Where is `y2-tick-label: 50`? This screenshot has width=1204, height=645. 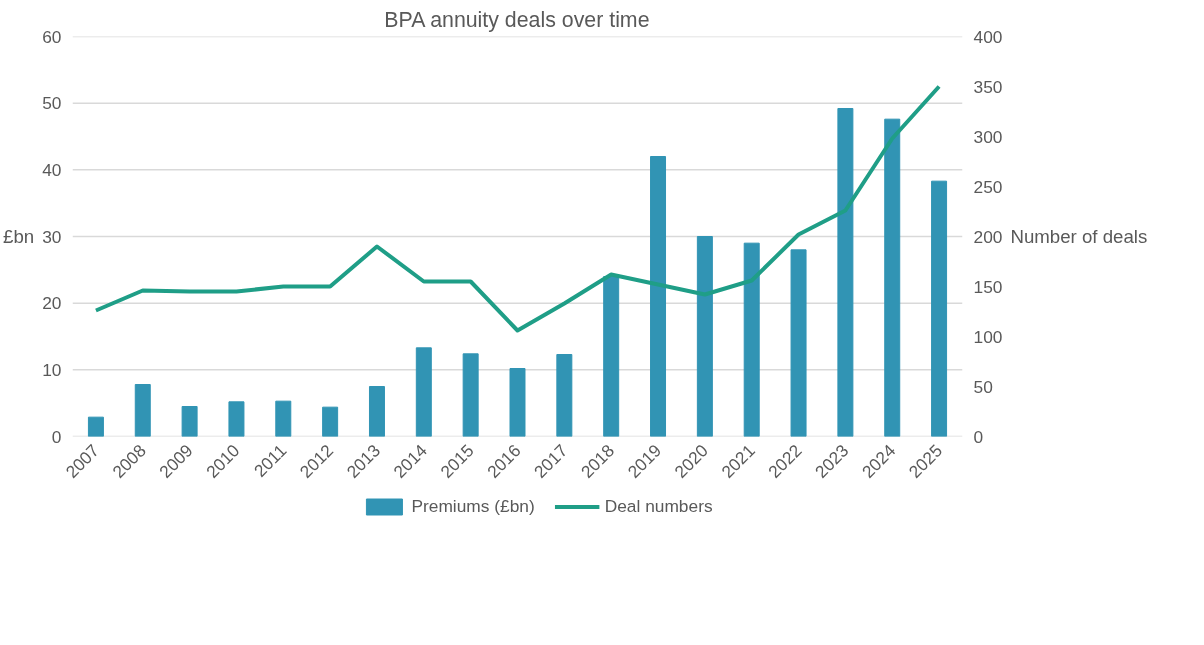 y2-tick-label: 50 is located at coordinates (983, 386).